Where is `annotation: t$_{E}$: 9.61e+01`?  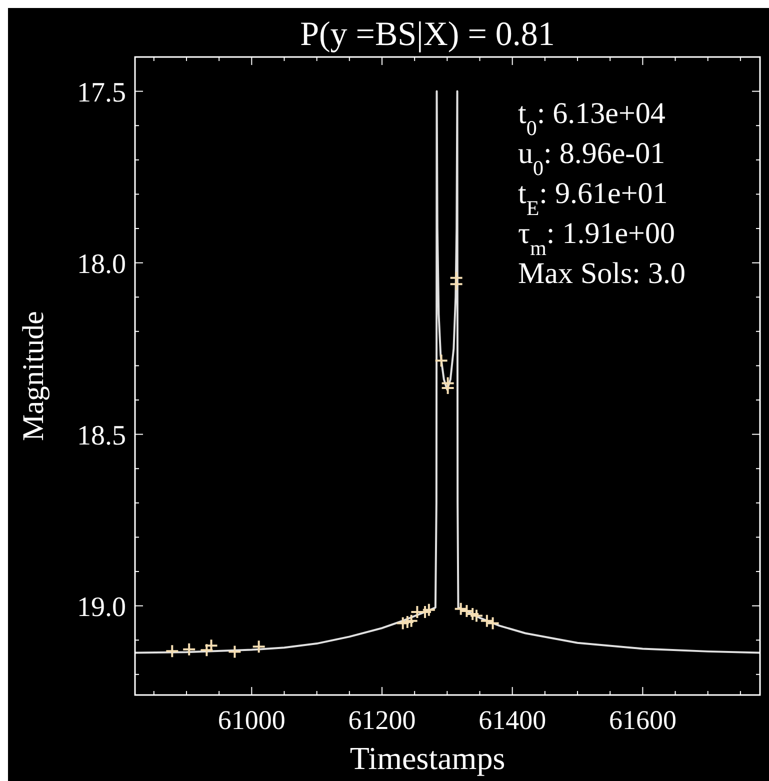
annotation: t$_{E}$: 9.61e+01 is located at coordinates (593, 198).